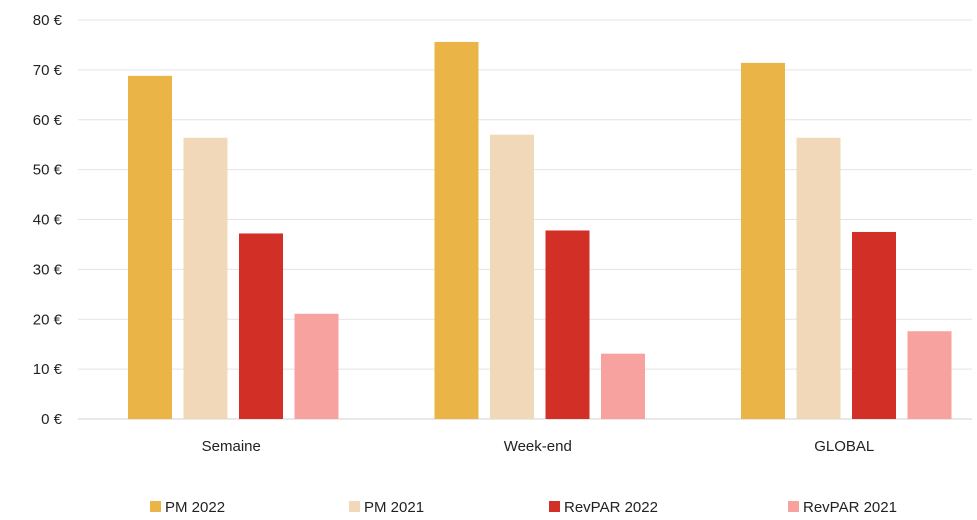 The width and height of the screenshot is (977, 520). I want to click on y-tick-label: 0 €, so click(52, 419).